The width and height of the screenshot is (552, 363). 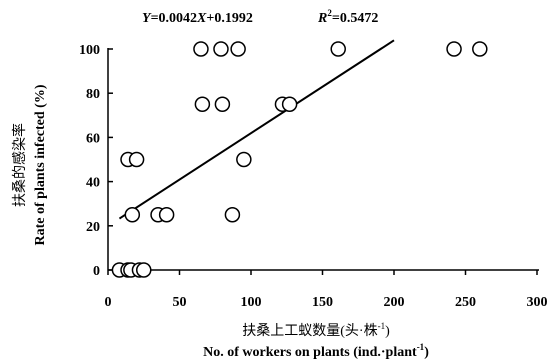 I want to click on y-ticks: 0 20 40 60 80 100, so click(x=96, y=161).